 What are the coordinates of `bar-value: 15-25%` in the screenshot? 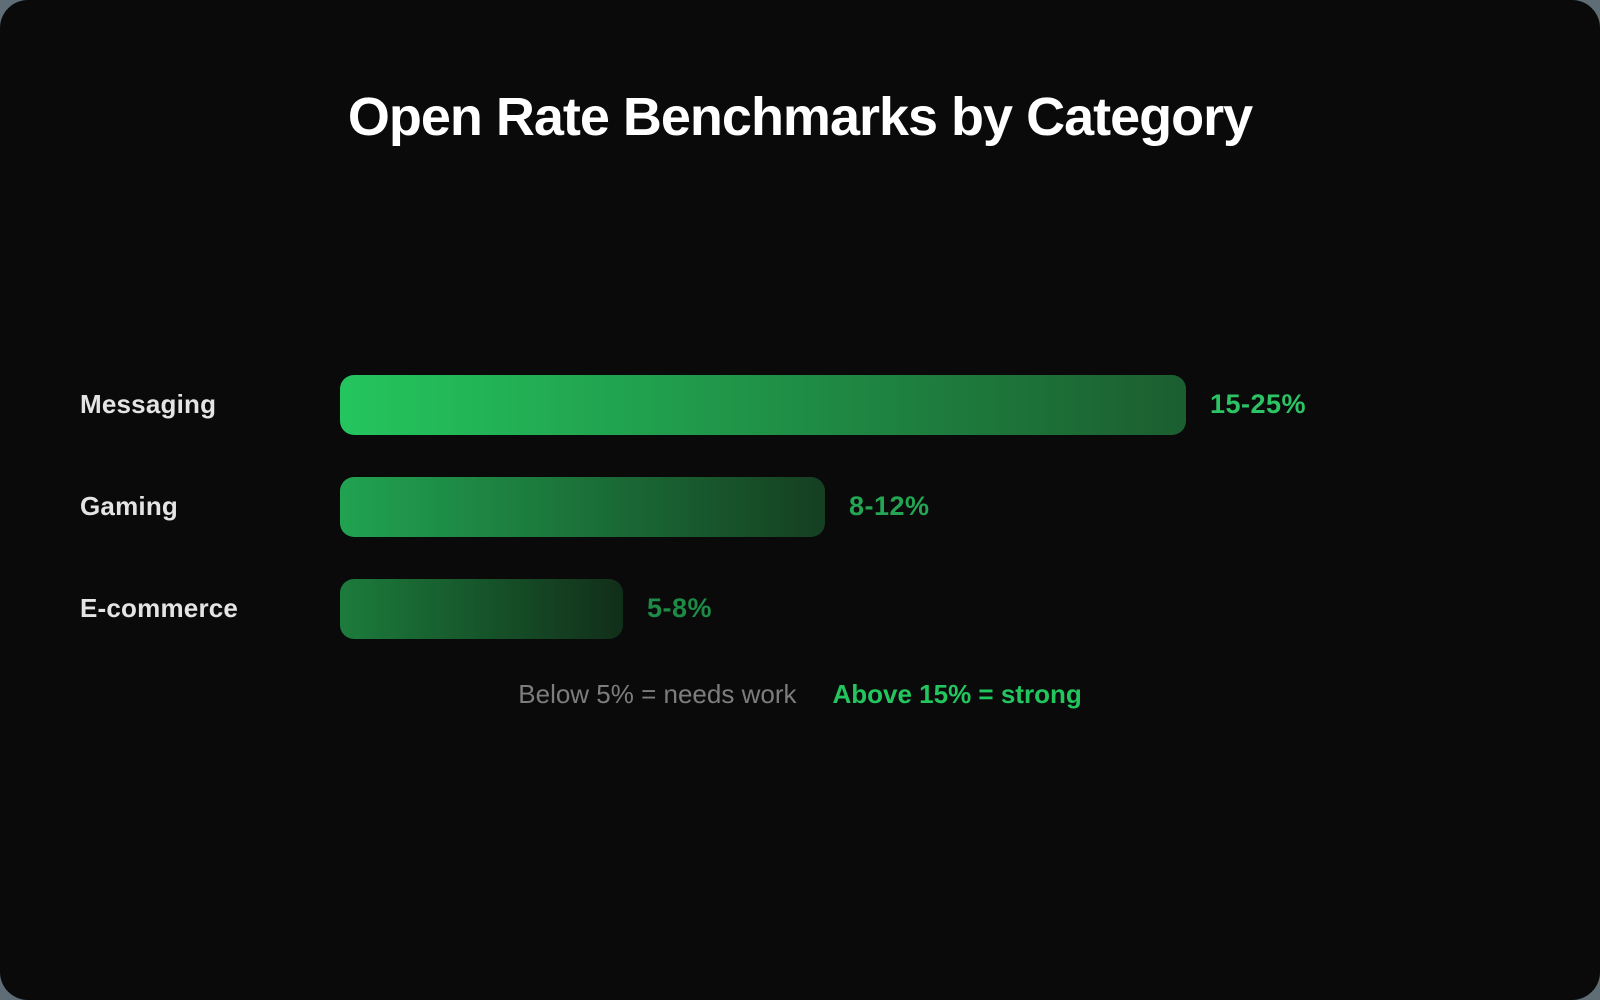 It's located at (1258, 404).